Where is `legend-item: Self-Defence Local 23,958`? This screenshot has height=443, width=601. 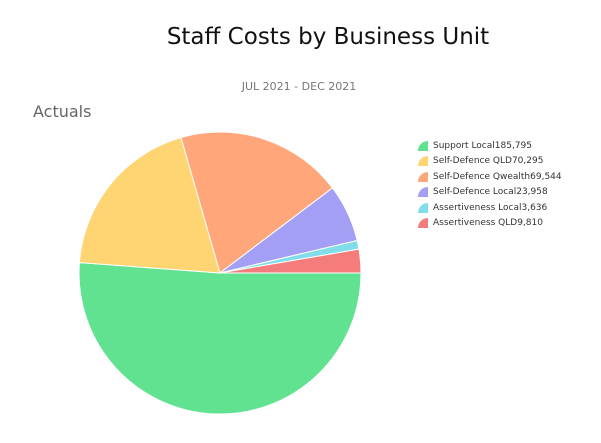
legend-item: Self-Defence Local 23,958 is located at coordinates (490, 193).